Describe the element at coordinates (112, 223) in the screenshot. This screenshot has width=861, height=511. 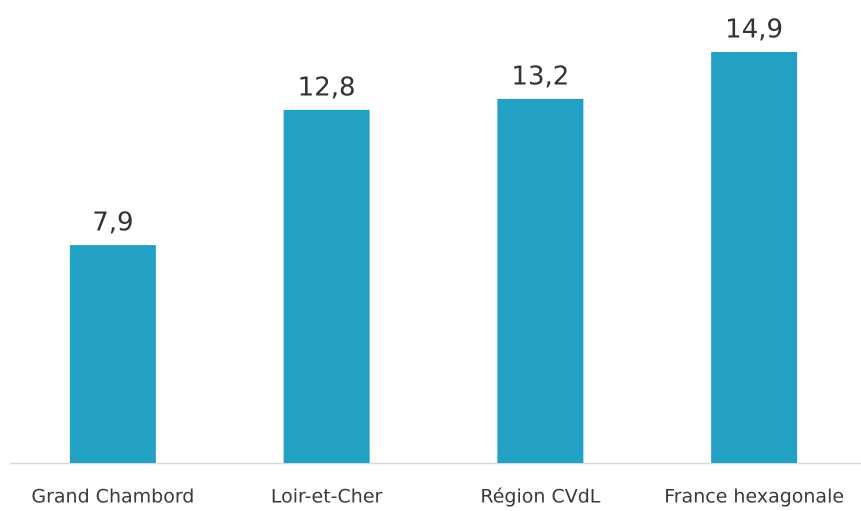
I see `value-label: 7,9` at that location.